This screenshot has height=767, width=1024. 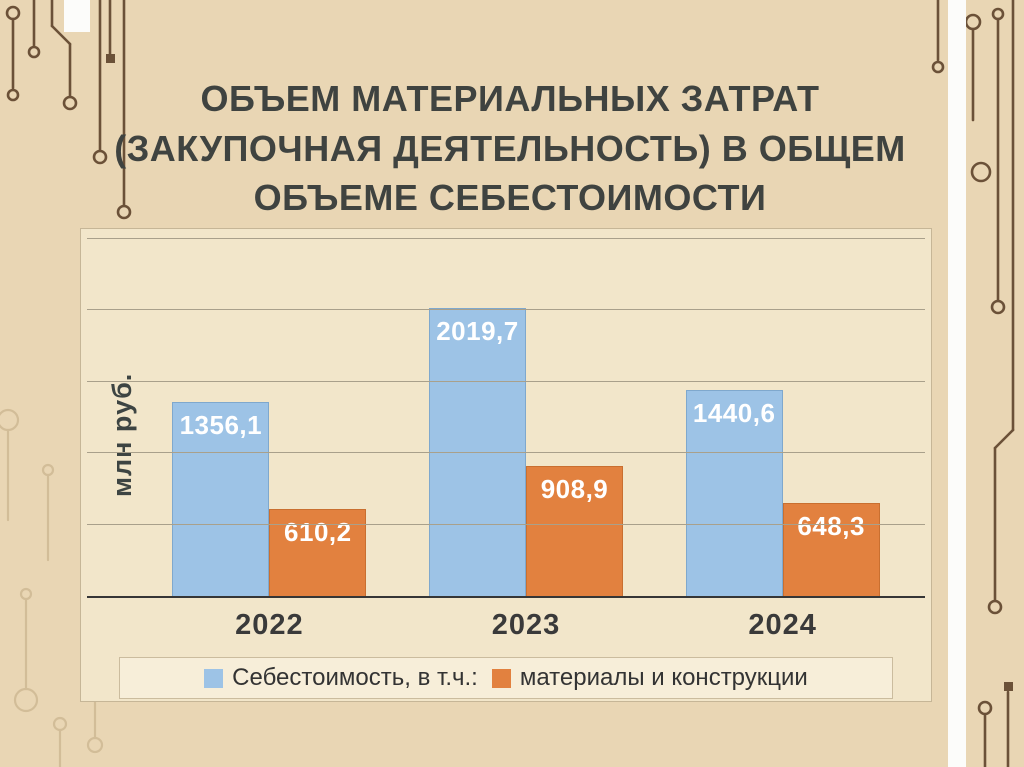 What do you see at coordinates (510, 198) in the screenshot?
I see `slide-title-line-3: ОБЪЕМЕ СЕБЕСТОИМОСТИ` at bounding box center [510, 198].